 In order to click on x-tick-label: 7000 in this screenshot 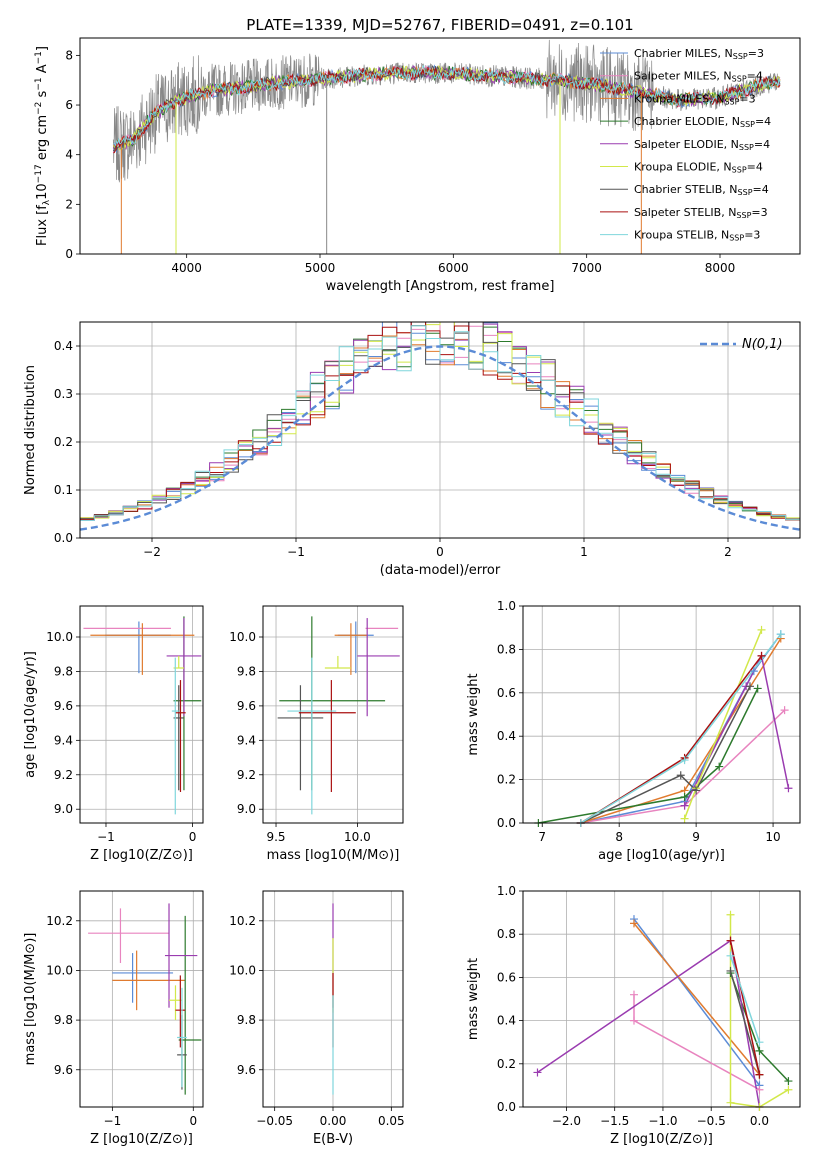, I will do `click(586, 268)`.